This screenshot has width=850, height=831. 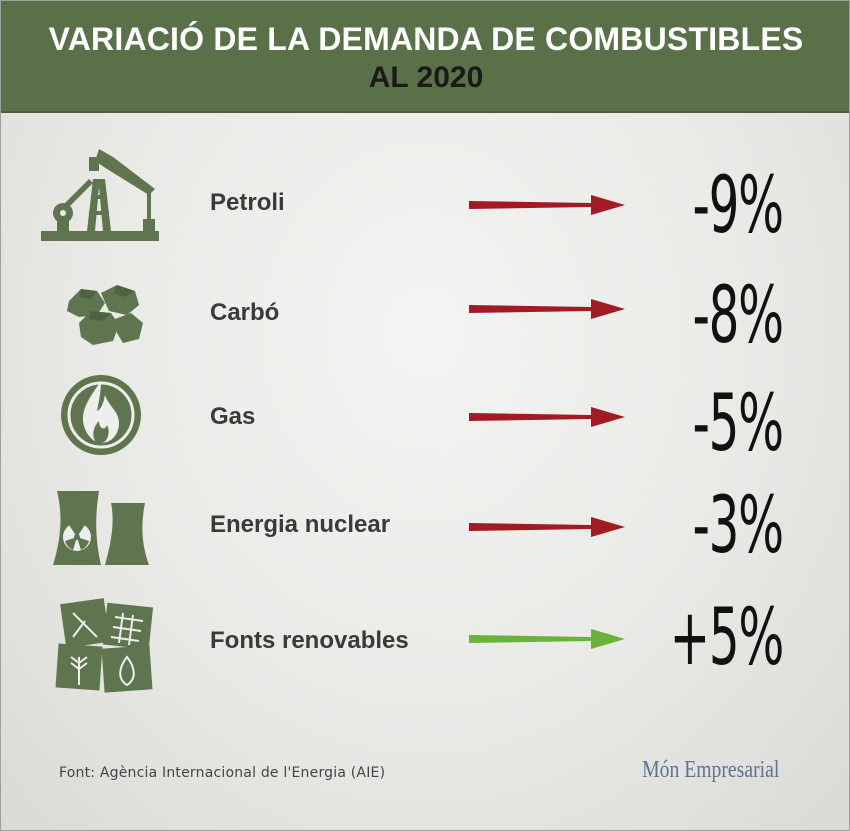 What do you see at coordinates (425, 418) in the screenshot?
I see `row-gas: Gas -5%` at bounding box center [425, 418].